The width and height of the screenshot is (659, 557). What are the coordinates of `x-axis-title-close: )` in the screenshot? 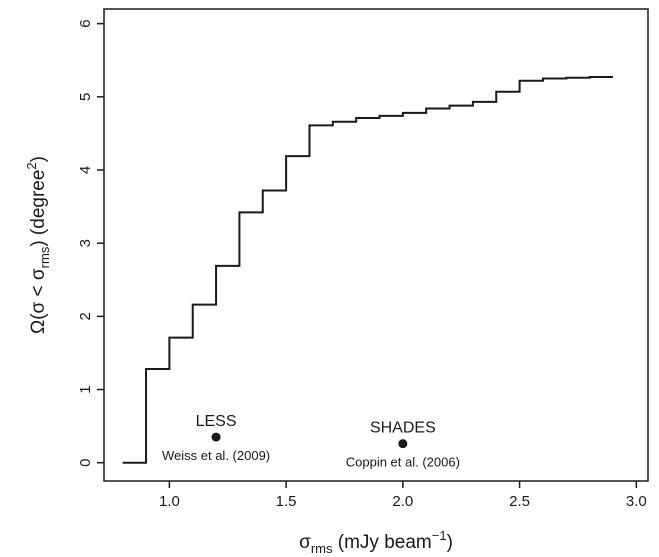 It's located at (450, 542).